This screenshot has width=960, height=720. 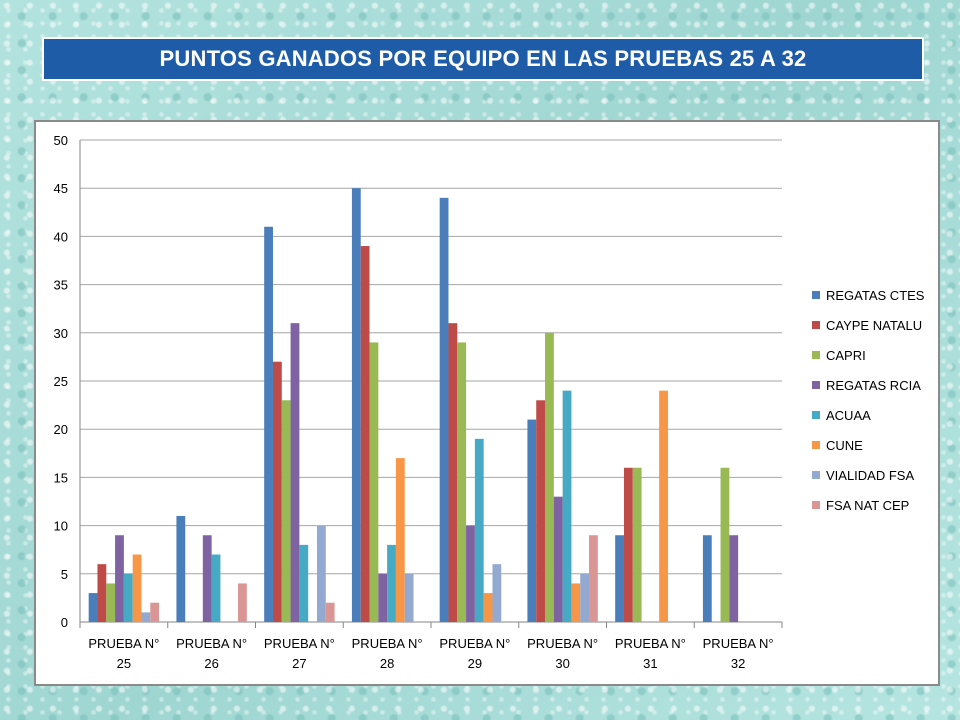 I want to click on x-tick-label: 25, so click(x=124, y=663).